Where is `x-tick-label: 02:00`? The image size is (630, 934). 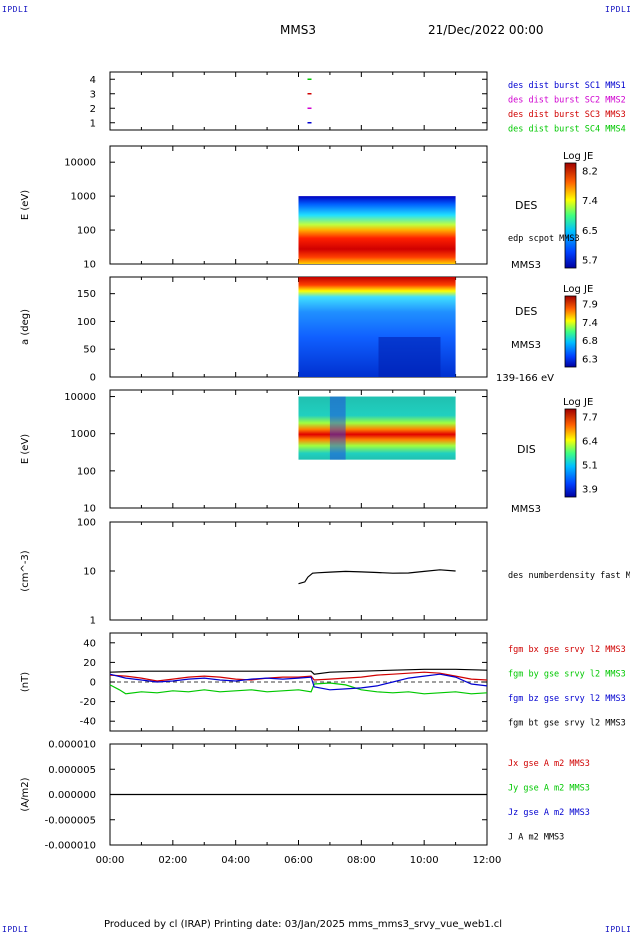 x-tick-label: 02:00 is located at coordinates (172, 860).